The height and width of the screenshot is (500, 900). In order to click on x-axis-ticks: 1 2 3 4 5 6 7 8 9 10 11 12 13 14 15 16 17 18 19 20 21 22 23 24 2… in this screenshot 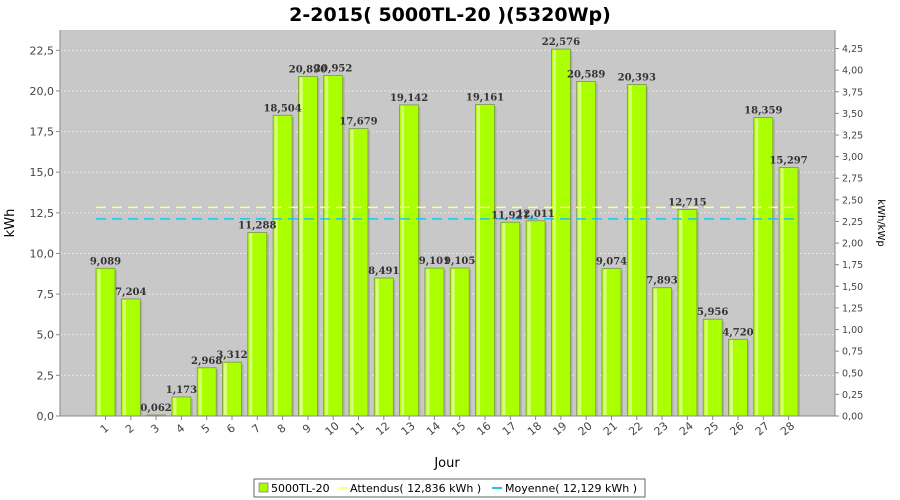, I will do `click(447, 427)`.